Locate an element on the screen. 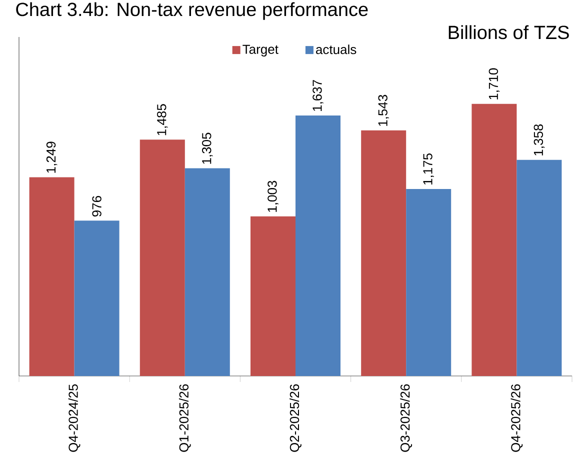 The height and width of the screenshot is (467, 573). data-label: 1,175 is located at coordinates (428, 168).